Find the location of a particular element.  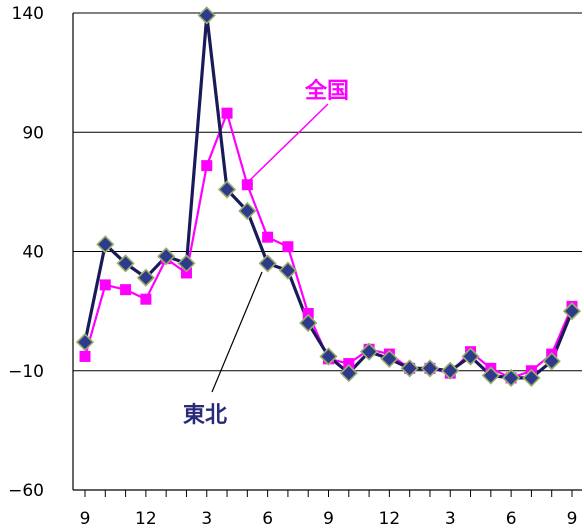

x-tick-label-4: 9 is located at coordinates (328, 519).